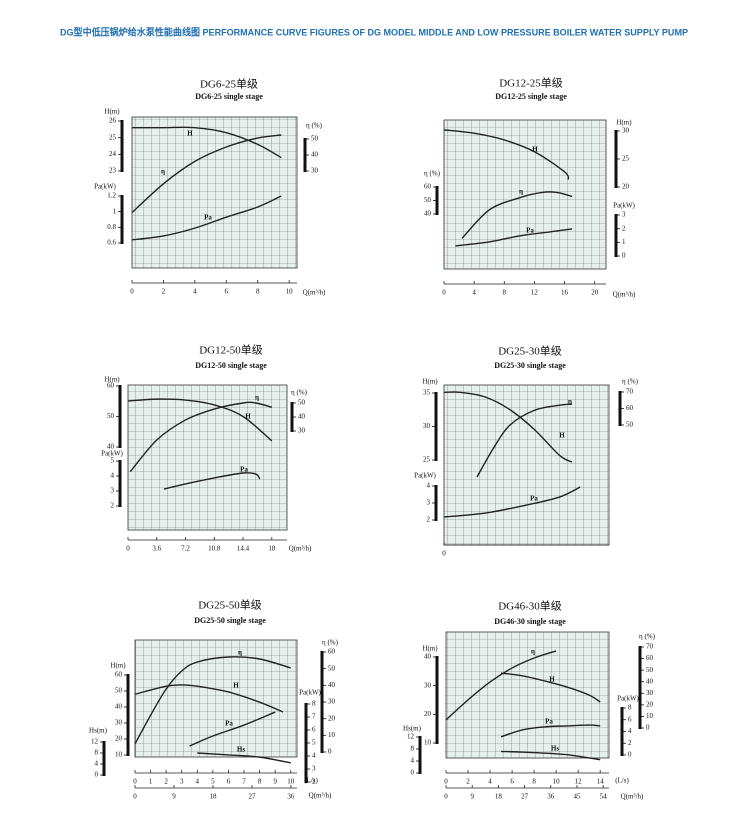  I want to click on y-tick-label: 8, so click(97, 753).